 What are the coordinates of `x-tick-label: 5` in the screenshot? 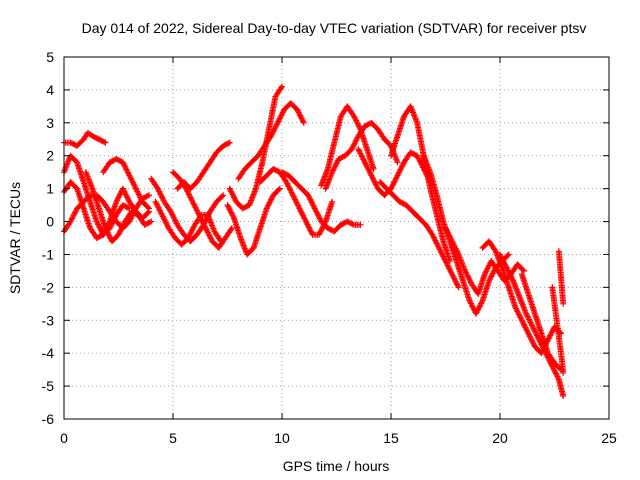 It's located at (173, 438).